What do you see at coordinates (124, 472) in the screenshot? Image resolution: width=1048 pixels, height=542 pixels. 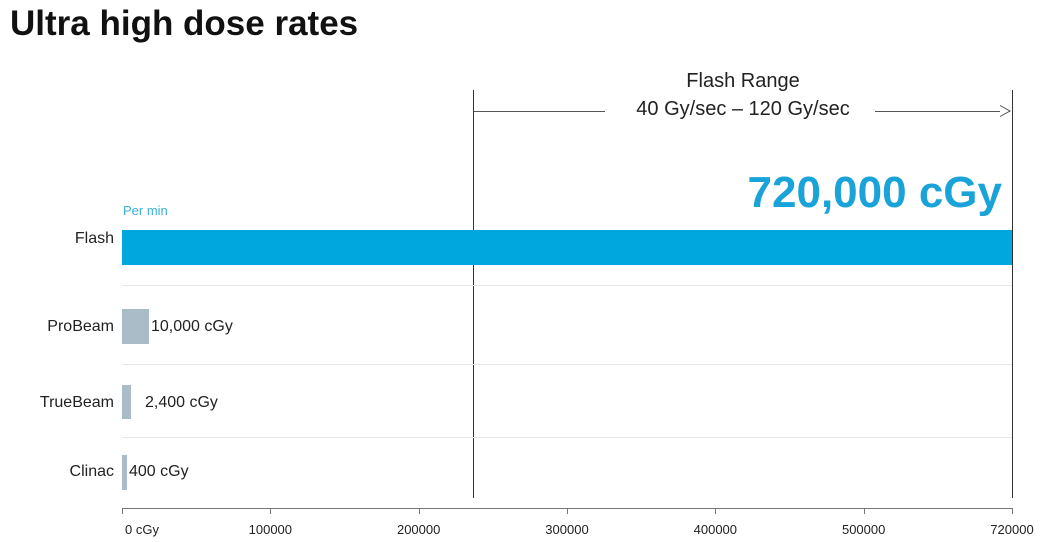 I see `bar-clinac` at bounding box center [124, 472].